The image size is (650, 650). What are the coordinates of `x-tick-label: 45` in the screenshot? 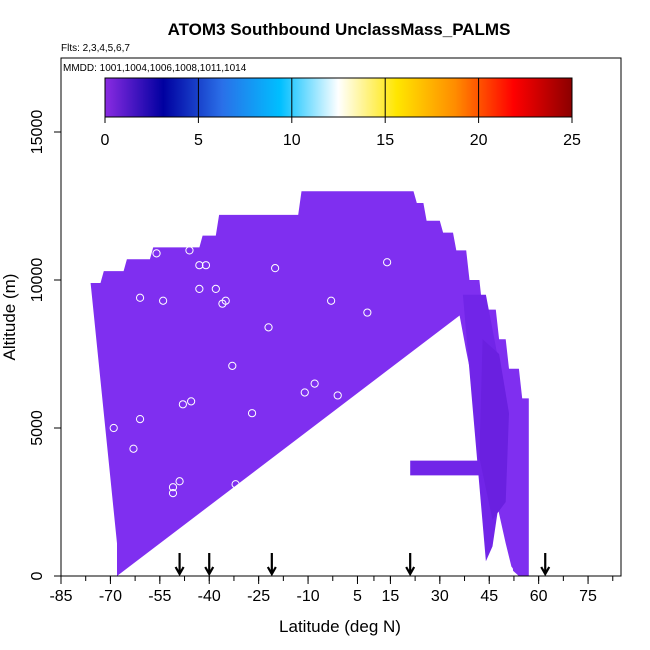 It's located at (489, 596).